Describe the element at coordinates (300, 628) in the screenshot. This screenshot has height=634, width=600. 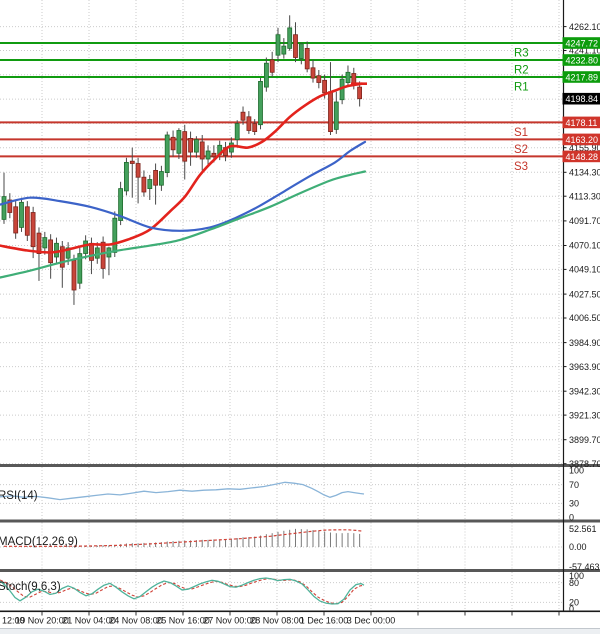
I see `bottom-divider` at that location.